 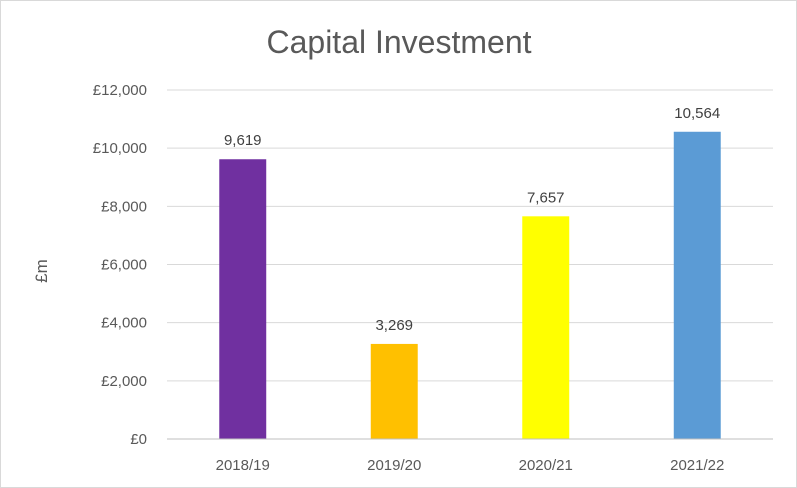 I want to click on data-label: 7,657, so click(x=546, y=197).